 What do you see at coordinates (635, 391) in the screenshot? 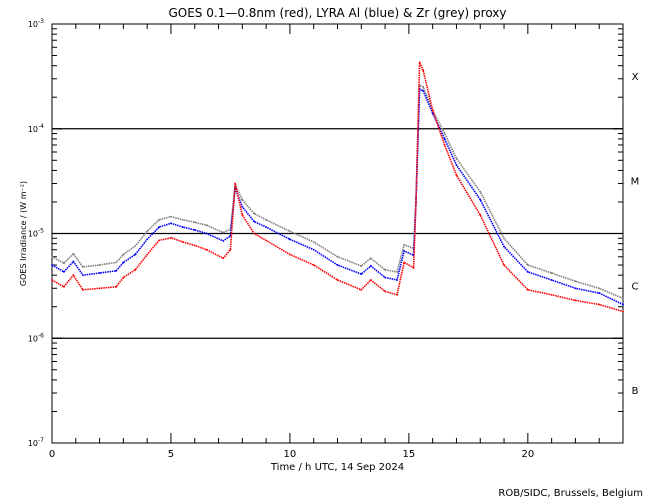
I see `flare-class-label: B` at bounding box center [635, 391].